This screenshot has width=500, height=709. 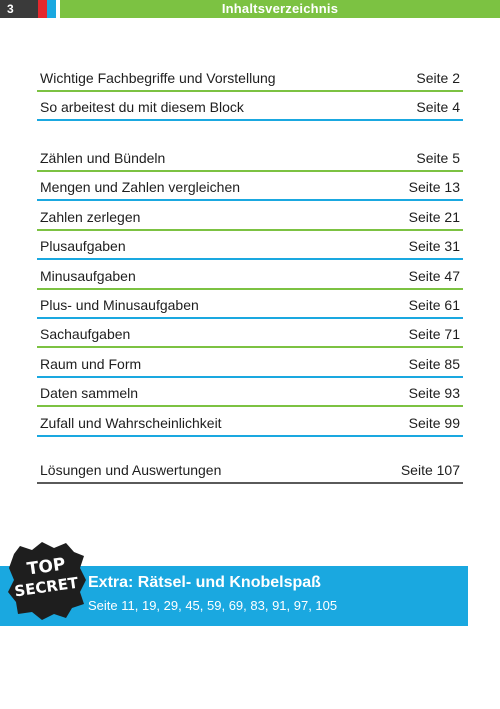 What do you see at coordinates (250, 159) in the screenshot?
I see `toc-row: Zählen und Bündeln Seite 5` at bounding box center [250, 159].